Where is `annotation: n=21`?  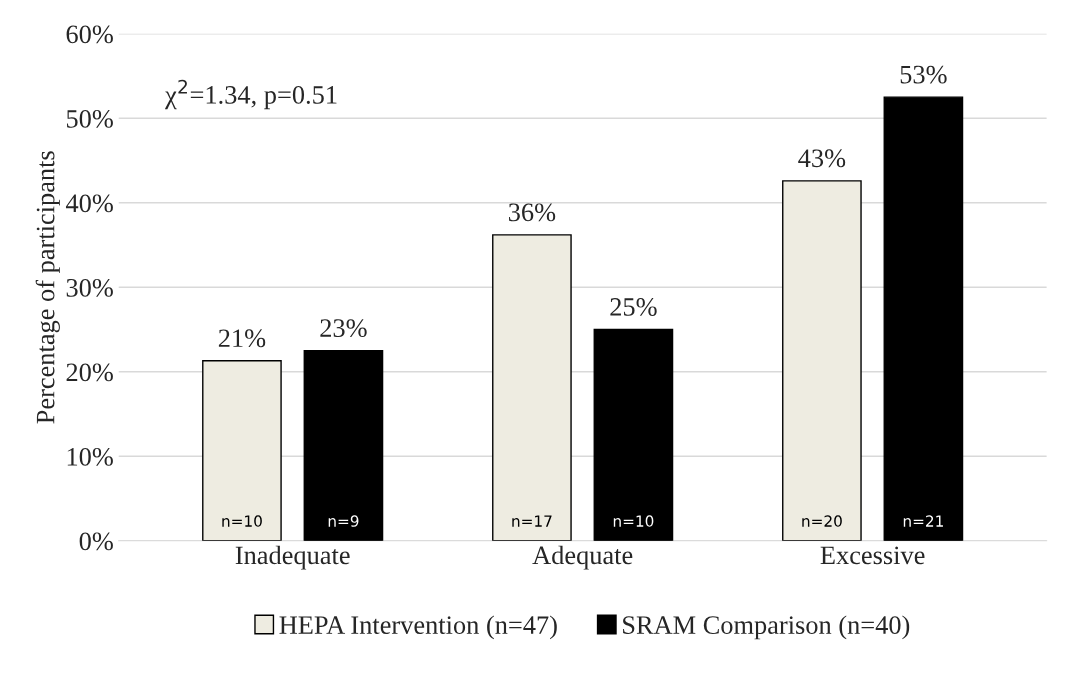
annotation: n=21 is located at coordinates (923, 521).